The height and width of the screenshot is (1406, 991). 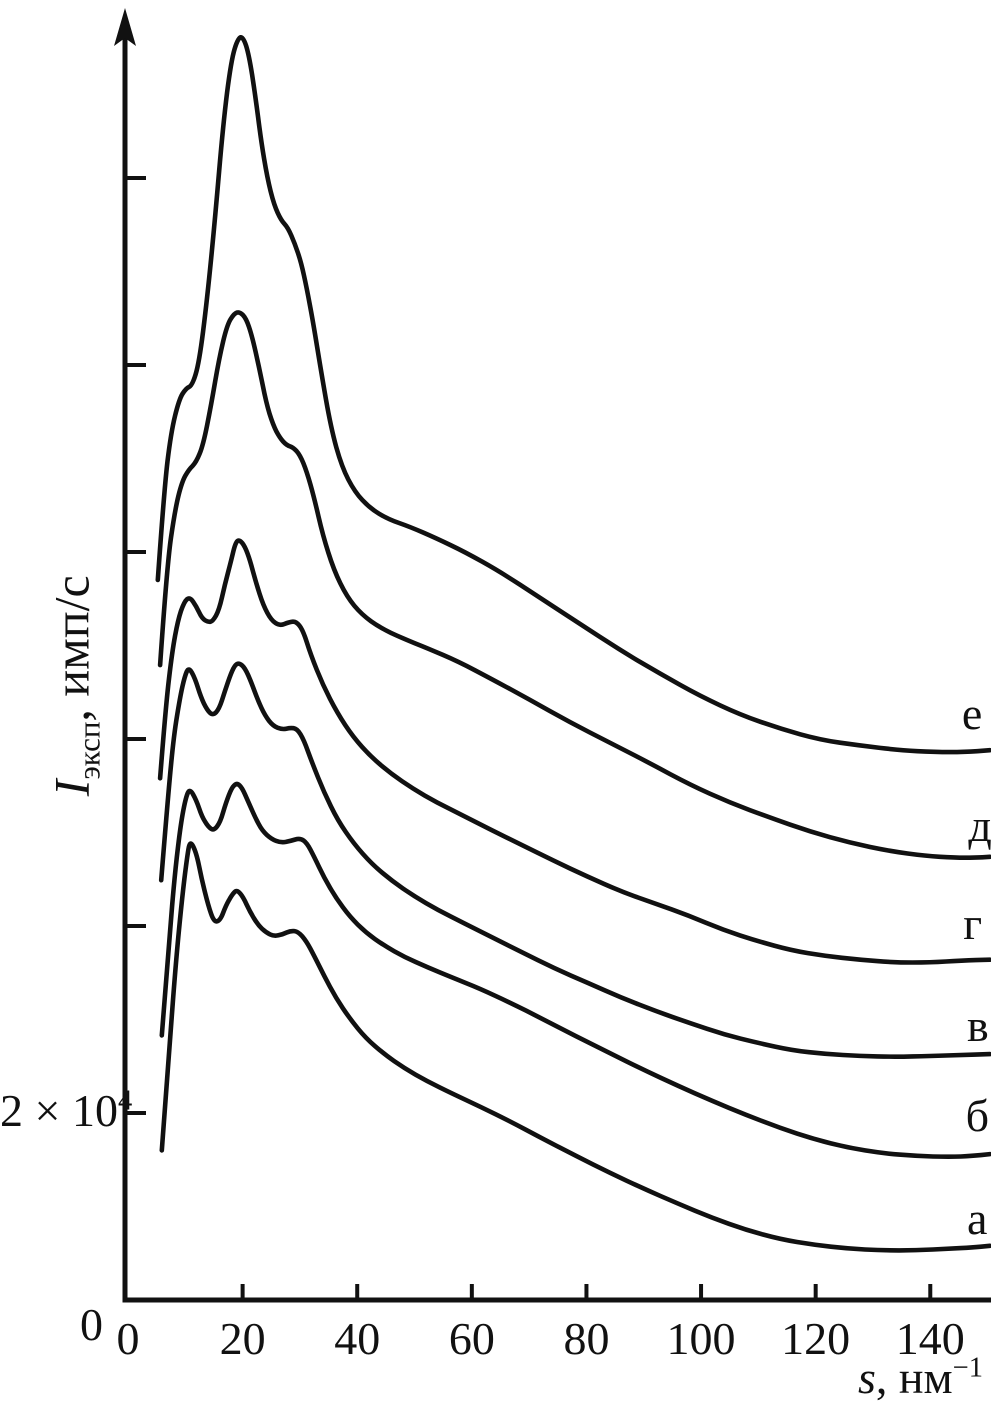 What do you see at coordinates (972, 713) in the screenshot?
I see `curve-label-е: е` at bounding box center [972, 713].